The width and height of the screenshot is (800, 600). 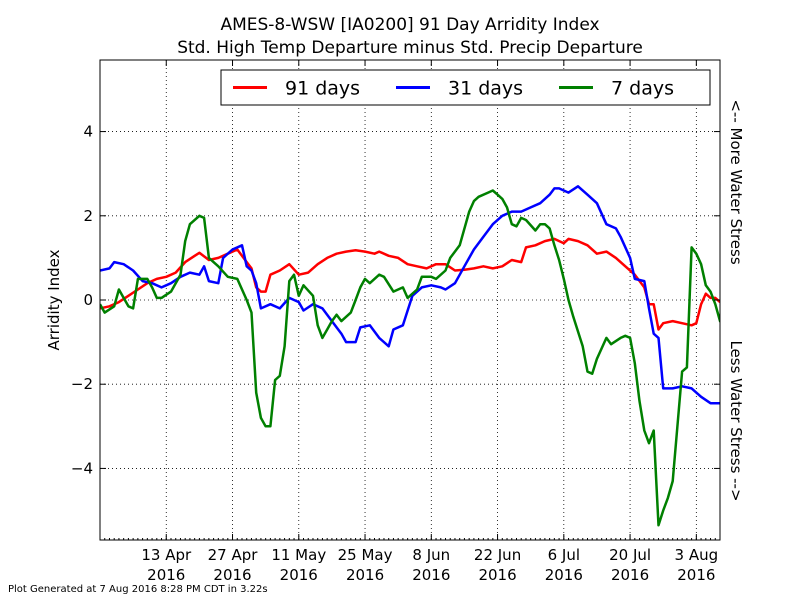 I want to click on y-tick-label: −4, so click(x=82, y=468).